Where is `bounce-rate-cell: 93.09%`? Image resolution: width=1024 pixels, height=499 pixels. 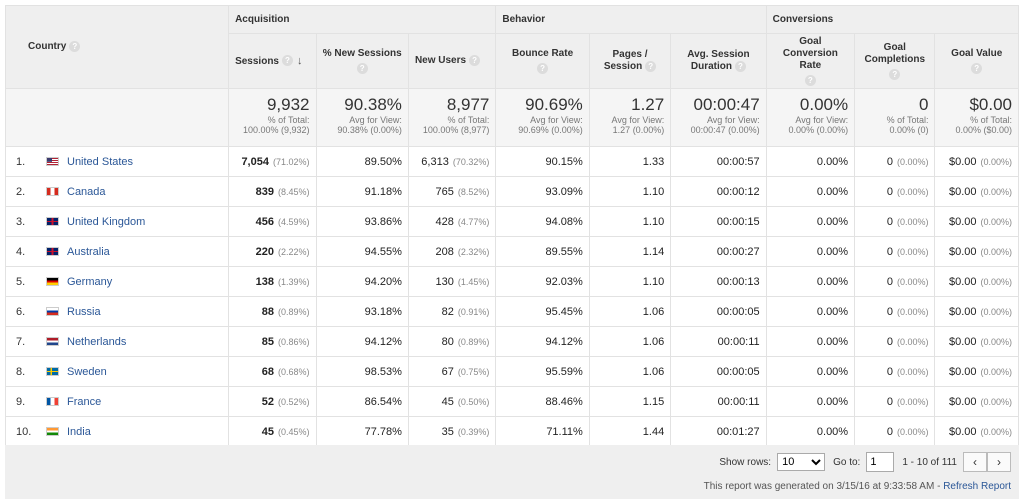
bounce-rate-cell: 93.09% is located at coordinates (542, 191).